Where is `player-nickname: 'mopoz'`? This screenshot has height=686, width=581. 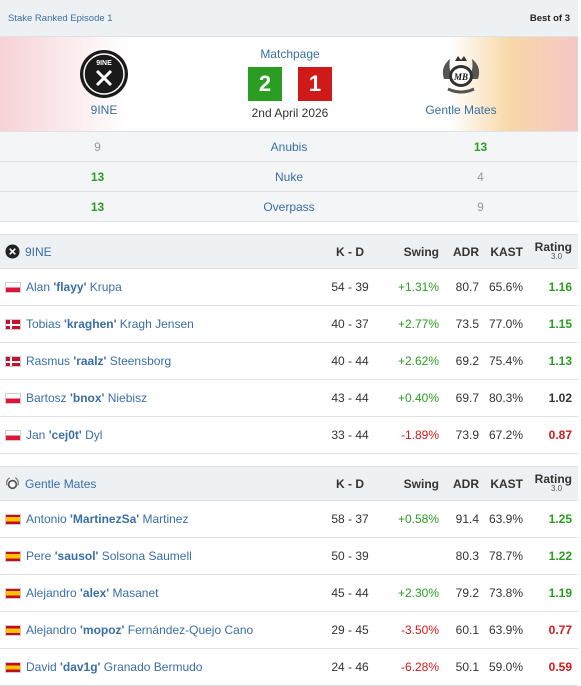
player-nickname: 'mopoz' is located at coordinates (102, 630).